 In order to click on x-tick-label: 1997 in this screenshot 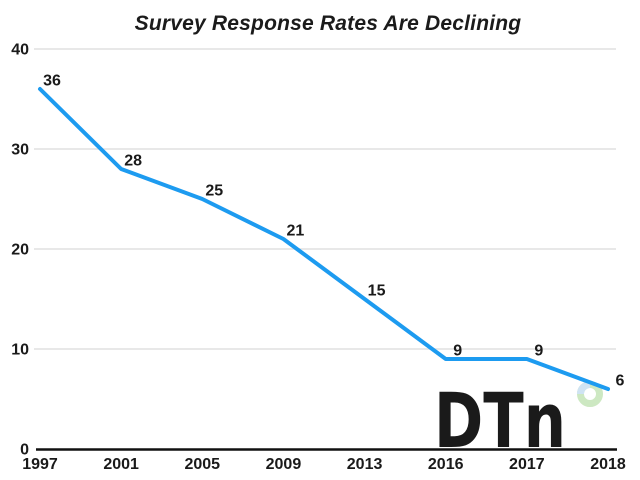, I will do `click(40, 464)`.